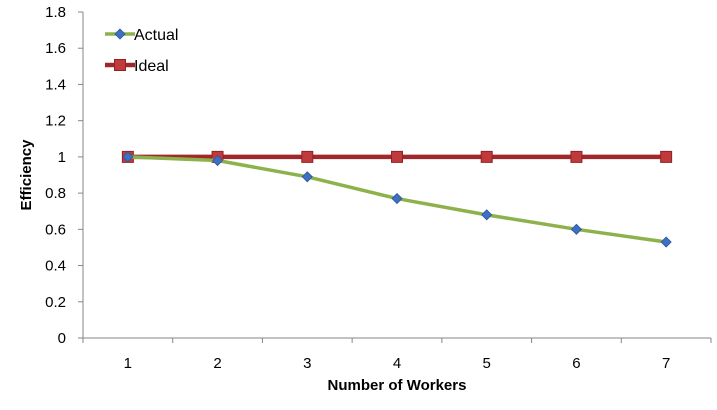 This screenshot has height=410, width=717. I want to click on y-axis-title: Efficiency, so click(26, 175).